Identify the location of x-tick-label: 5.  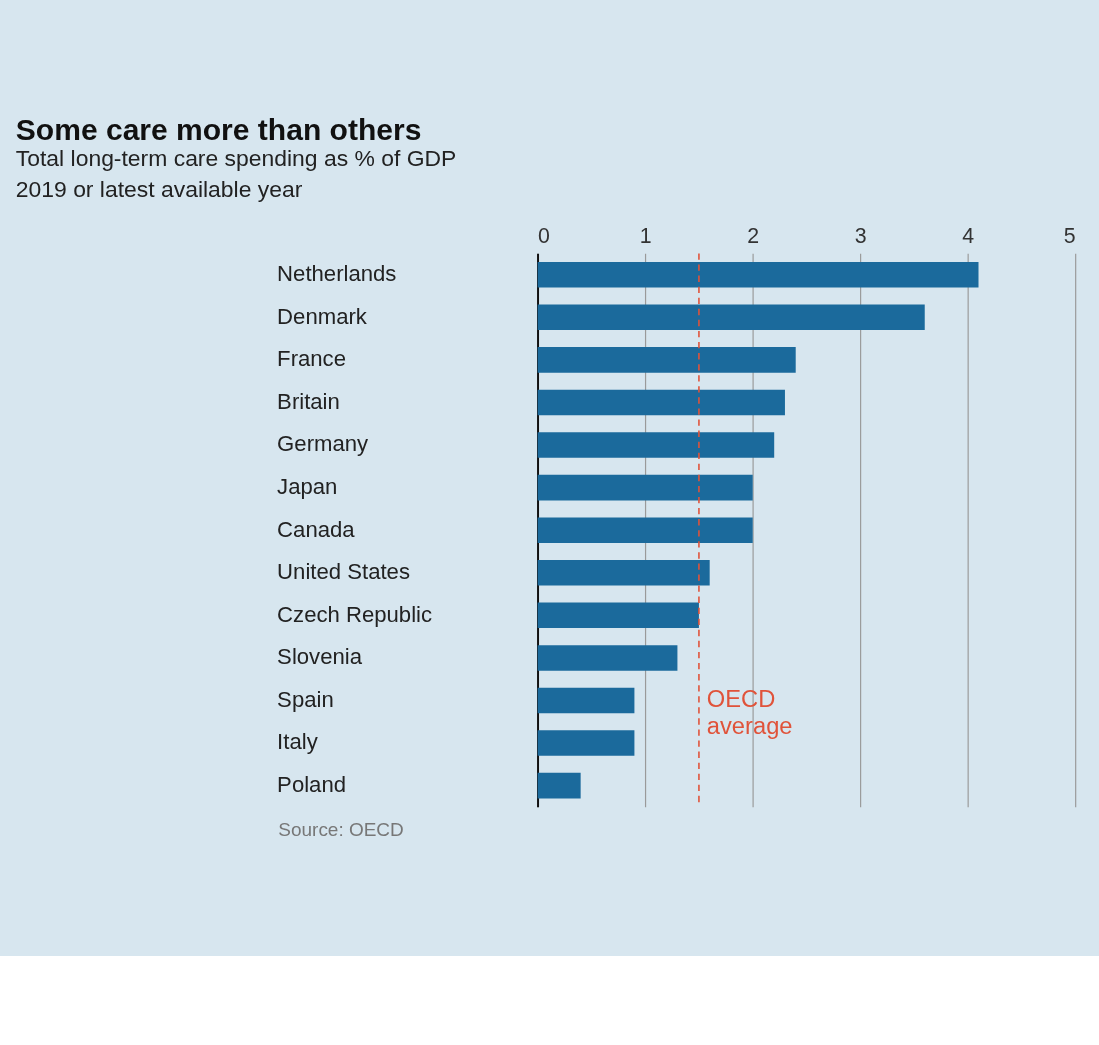
(1069, 235).